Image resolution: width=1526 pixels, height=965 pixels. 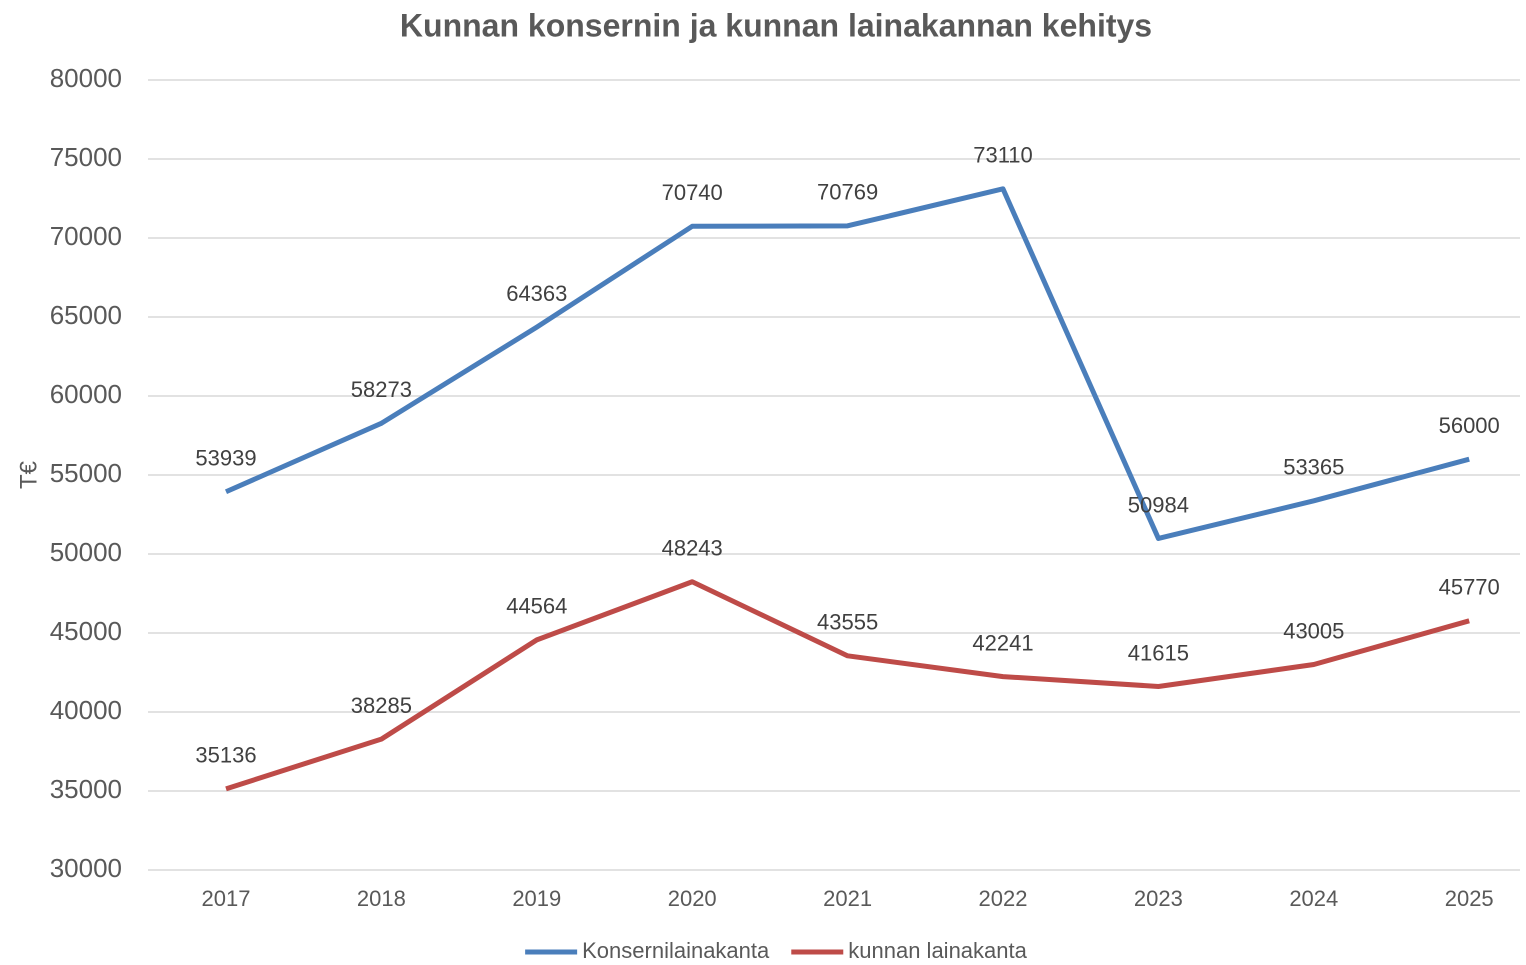 What do you see at coordinates (692, 192) in the screenshot?
I see `data-label: 70740` at bounding box center [692, 192].